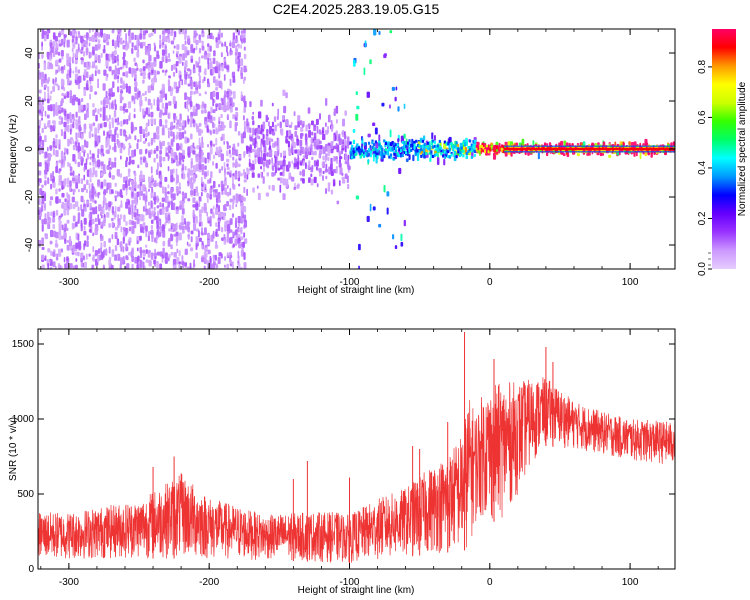 This screenshot has height=600, width=750. Describe the element at coordinates (69, 282) in the screenshot. I see `spectrogram-x-tick-label: -300` at that location.